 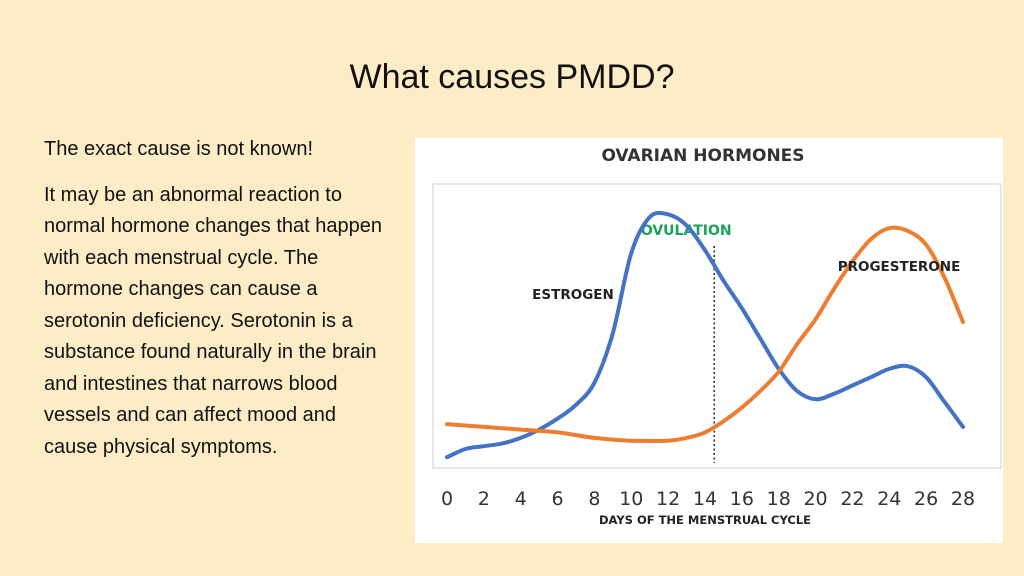 I want to click on x-tick-label: 8, so click(x=594, y=499).